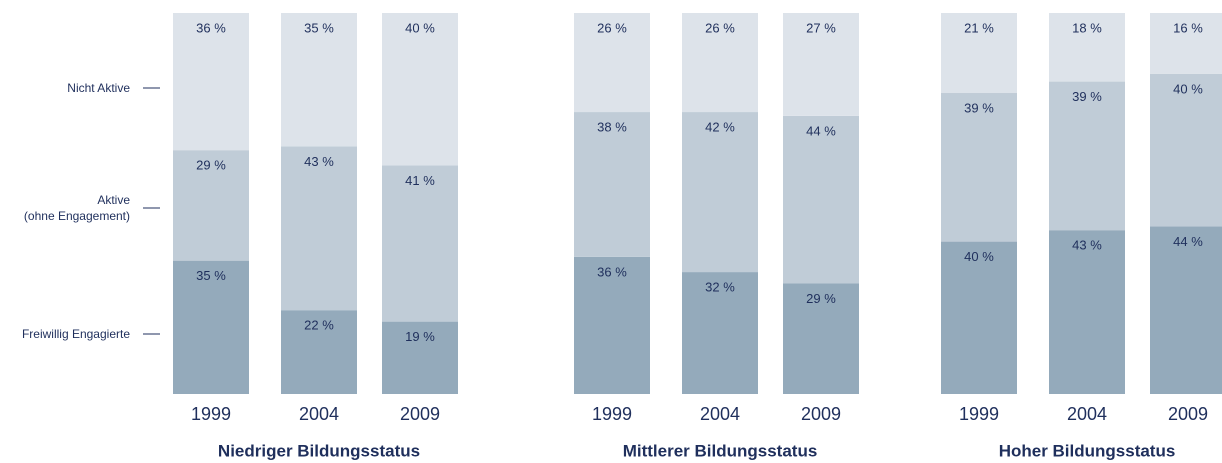  Describe the element at coordinates (612, 126) in the screenshot. I see `value-label: 38 %` at that location.